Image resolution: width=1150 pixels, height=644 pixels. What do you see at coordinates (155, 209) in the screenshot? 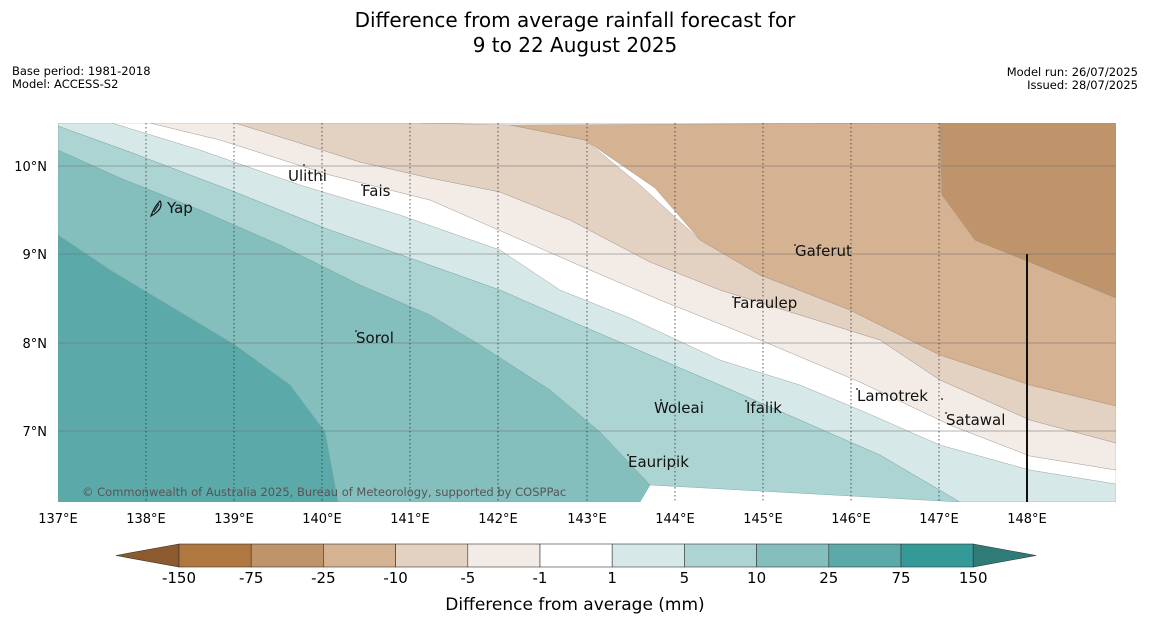
I see `yap-island-icon` at bounding box center [155, 209].